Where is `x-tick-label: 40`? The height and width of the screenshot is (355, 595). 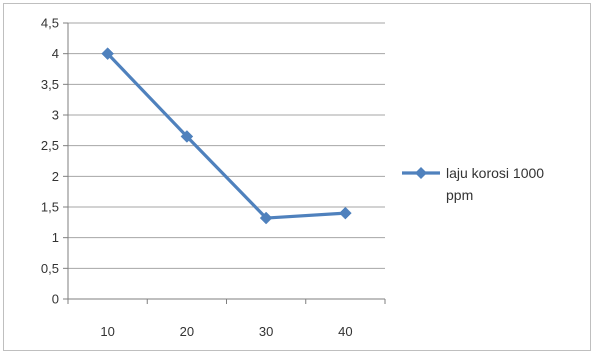 x-tick-label: 40 is located at coordinates (345, 331).